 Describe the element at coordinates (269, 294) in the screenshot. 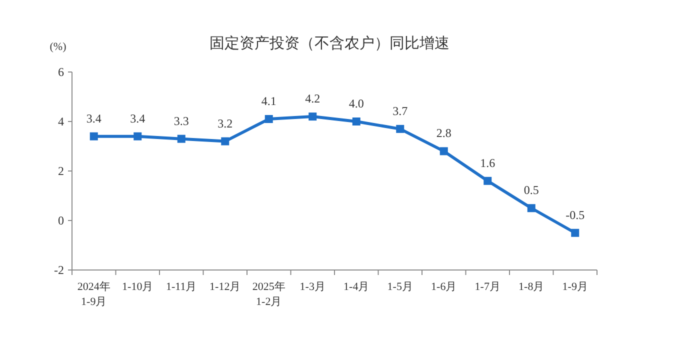

I see `x-tick-label: 2025年 1-2月` at that location.